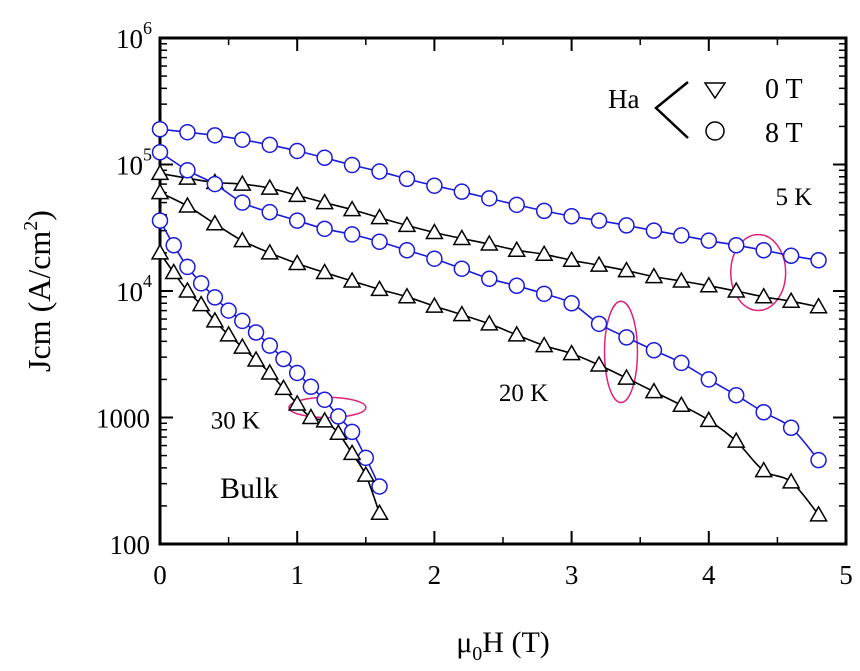  Describe the element at coordinates (784, 89) in the screenshot. I see `legend-label-0t: 0 T` at that location.